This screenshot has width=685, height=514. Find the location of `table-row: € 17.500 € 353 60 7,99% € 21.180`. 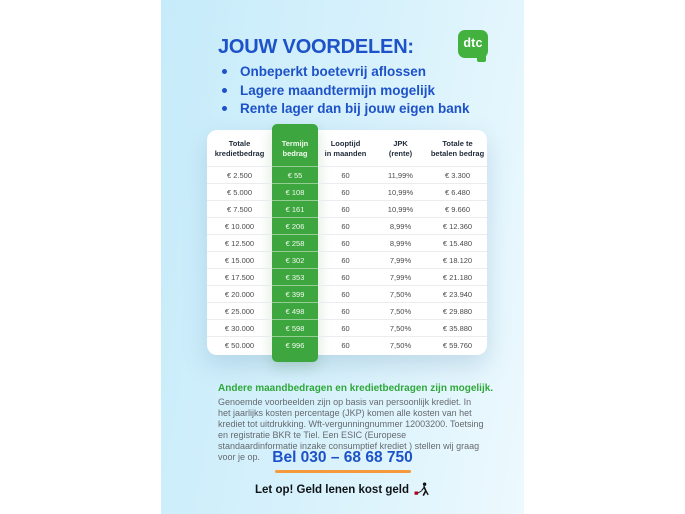

table-row: € 17.500 € 353 60 7,99% € 21.180 is located at coordinates (347, 277).